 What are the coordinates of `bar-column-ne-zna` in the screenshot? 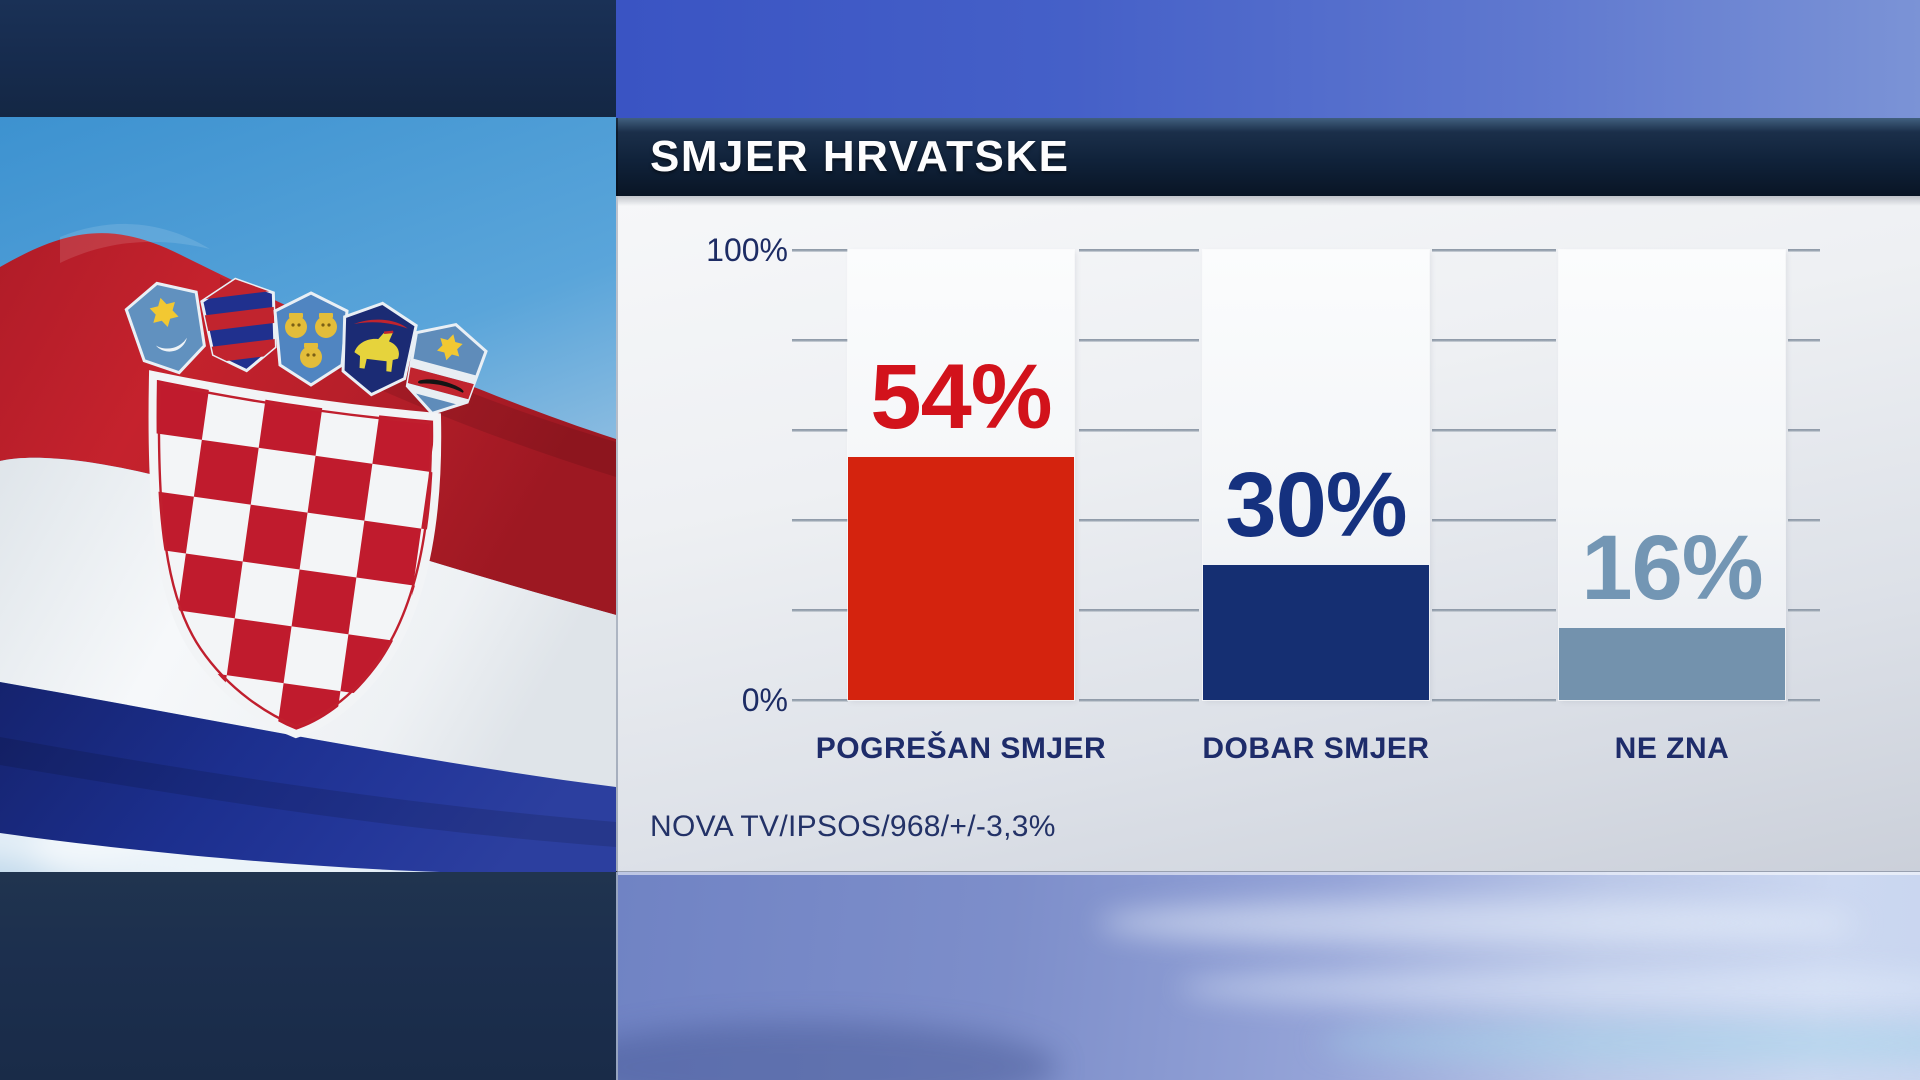 It's located at (1672, 475).